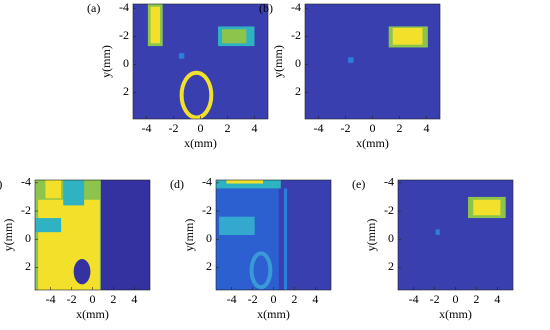 Image resolution: width=550 pixels, height=330 pixels. Describe the element at coordinates (1, 184) in the screenshot. I see `panel-label: (c)` at that location.